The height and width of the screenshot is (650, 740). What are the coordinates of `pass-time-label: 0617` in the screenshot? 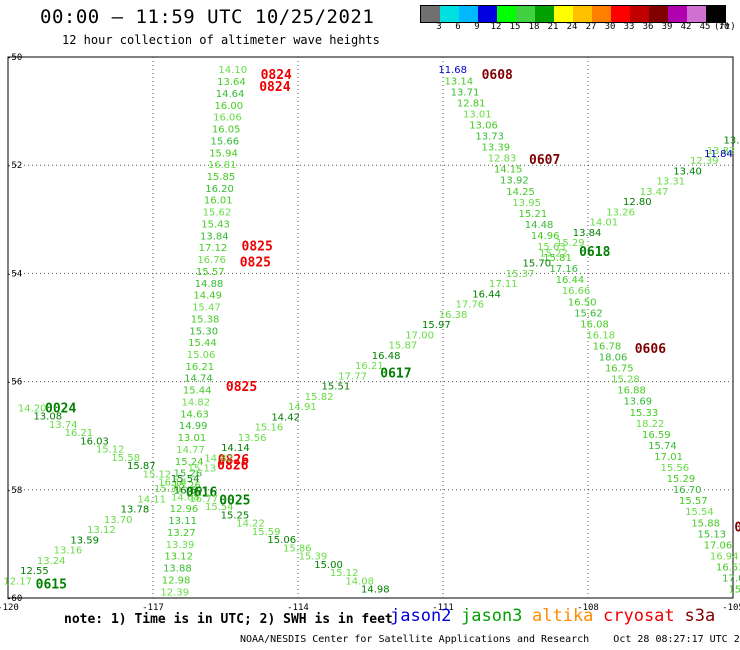 It's located at (395, 373).